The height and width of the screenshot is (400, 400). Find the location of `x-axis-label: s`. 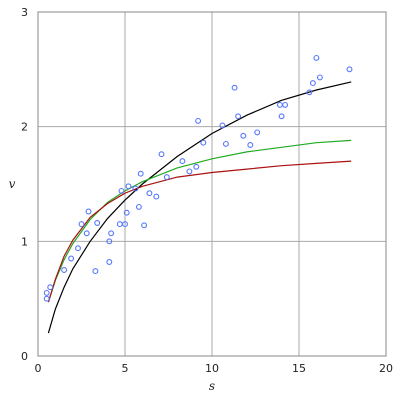

x-axis-label: s is located at coordinates (212, 386).